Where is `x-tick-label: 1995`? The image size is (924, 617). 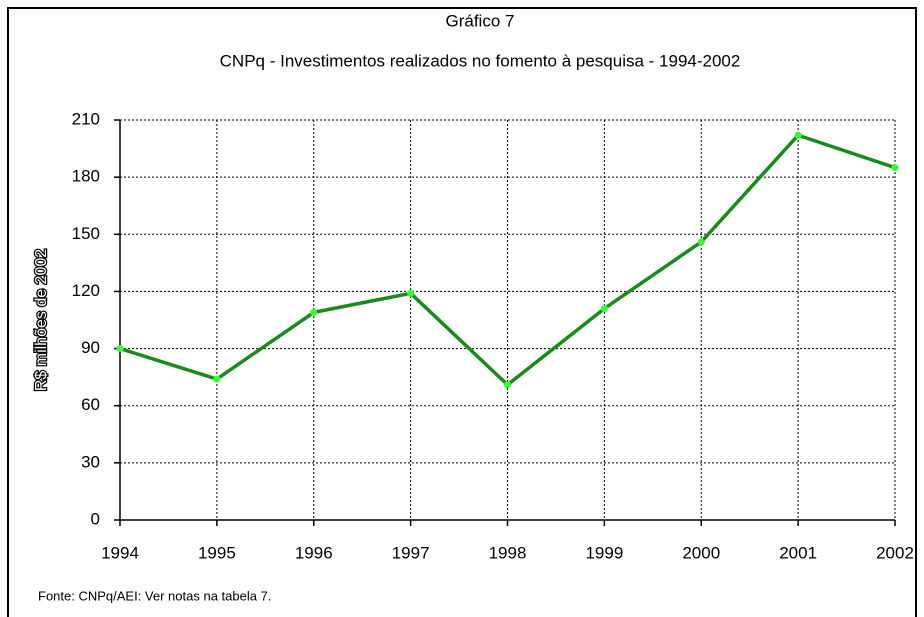 x-tick-label: 1995 is located at coordinates (217, 552).